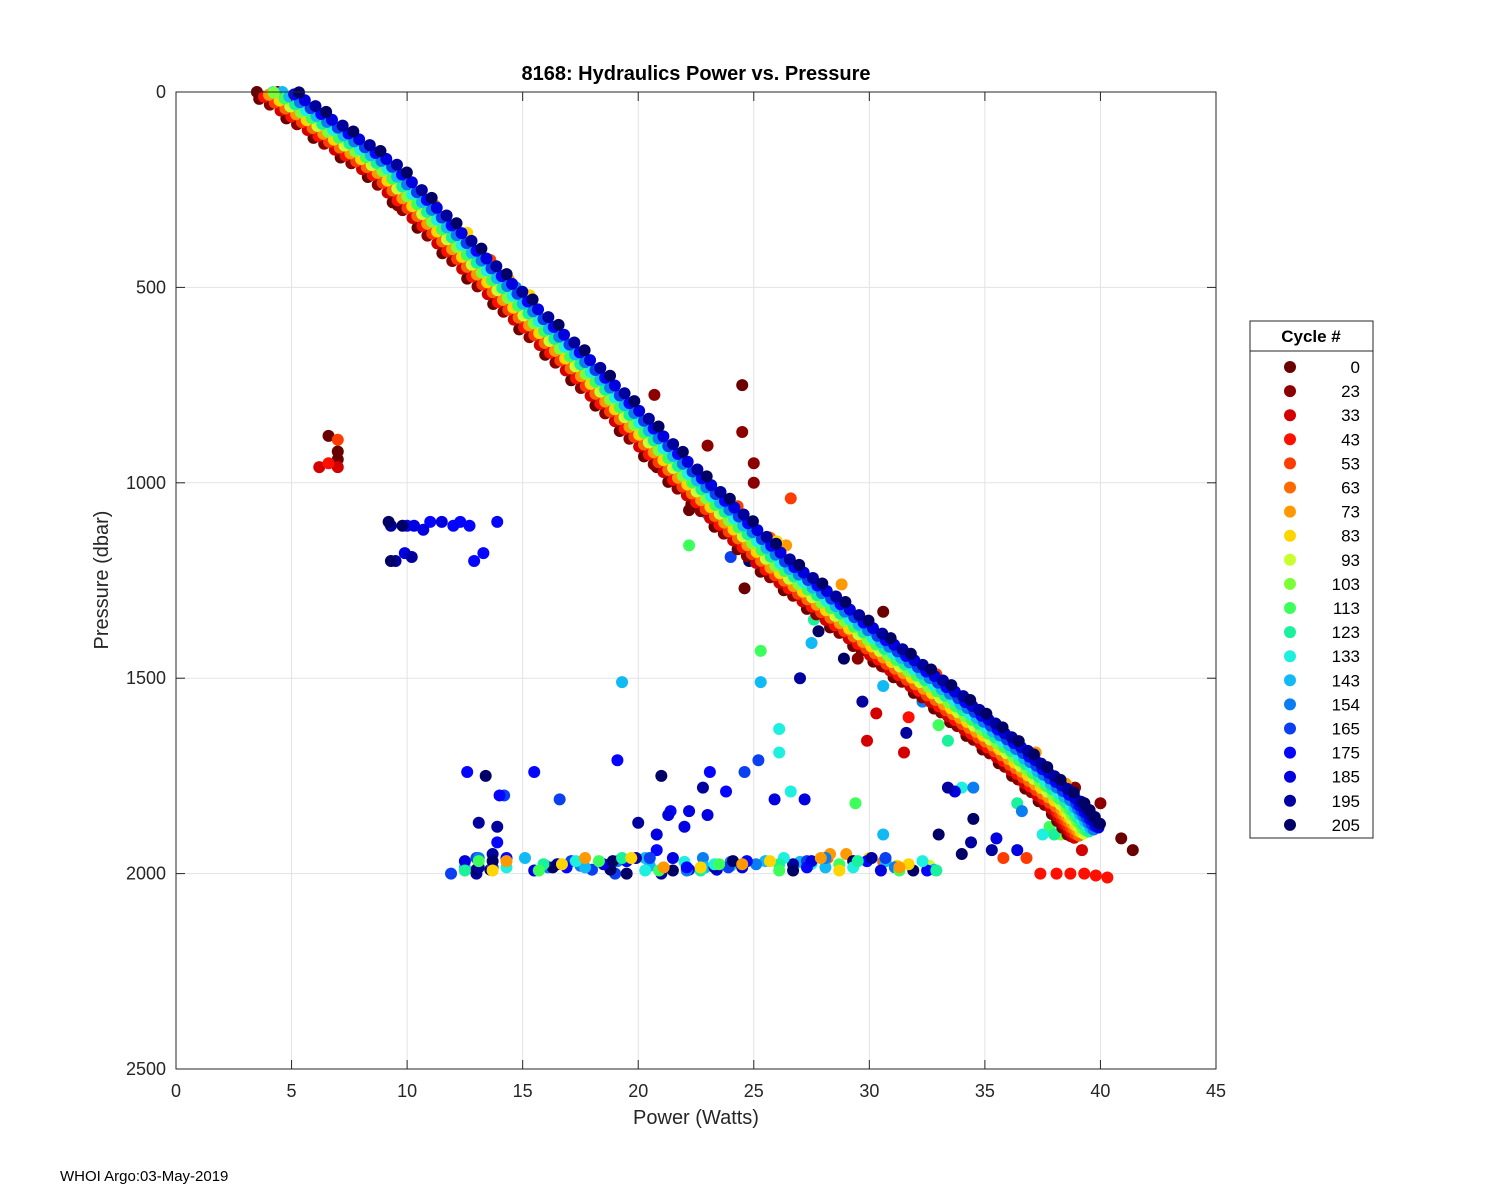 This screenshot has width=1500, height=1200. Describe the element at coordinates (1346, 704) in the screenshot. I see `legend-label-154: 154` at that location.